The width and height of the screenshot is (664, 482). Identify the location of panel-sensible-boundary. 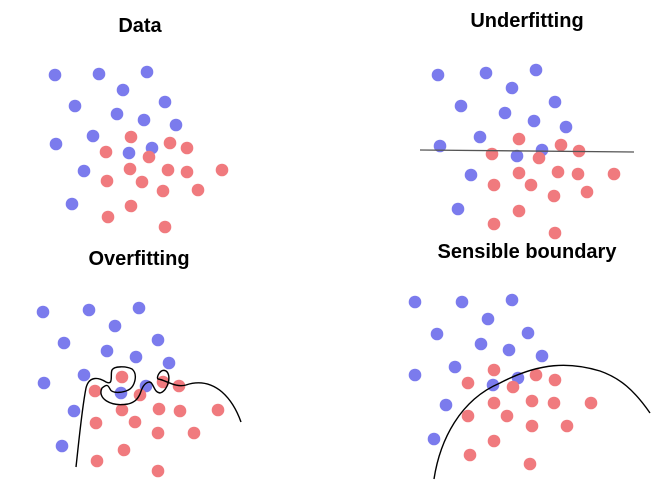
(529, 386).